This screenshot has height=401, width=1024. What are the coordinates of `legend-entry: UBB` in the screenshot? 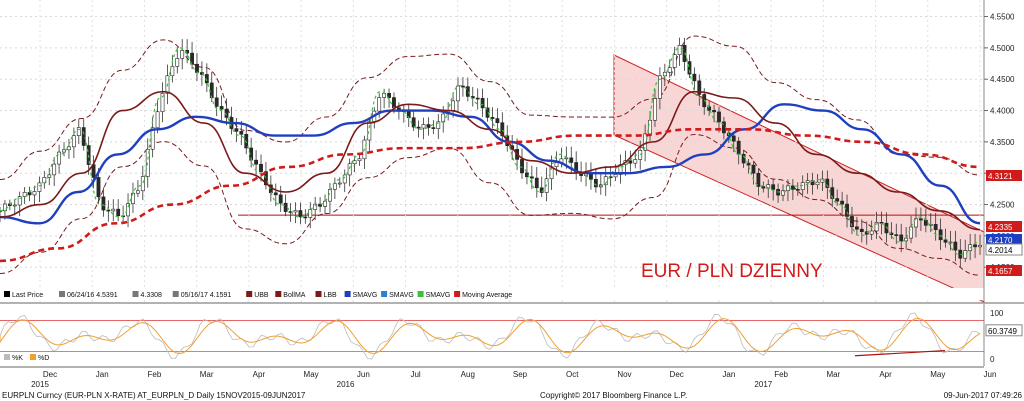 It's located at (261, 295).